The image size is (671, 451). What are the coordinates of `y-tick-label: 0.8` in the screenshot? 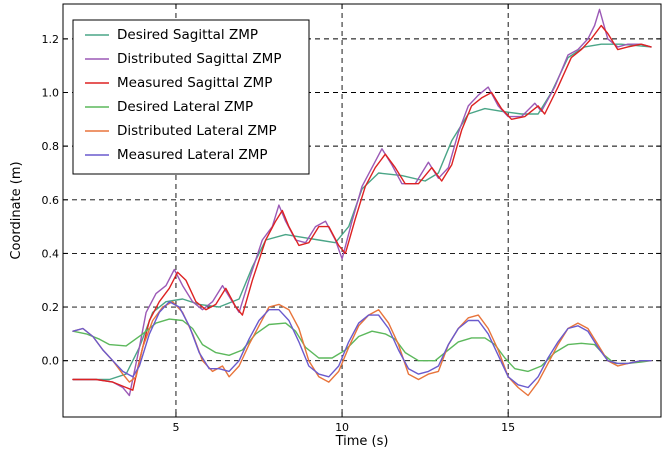 It's located at (51, 146).